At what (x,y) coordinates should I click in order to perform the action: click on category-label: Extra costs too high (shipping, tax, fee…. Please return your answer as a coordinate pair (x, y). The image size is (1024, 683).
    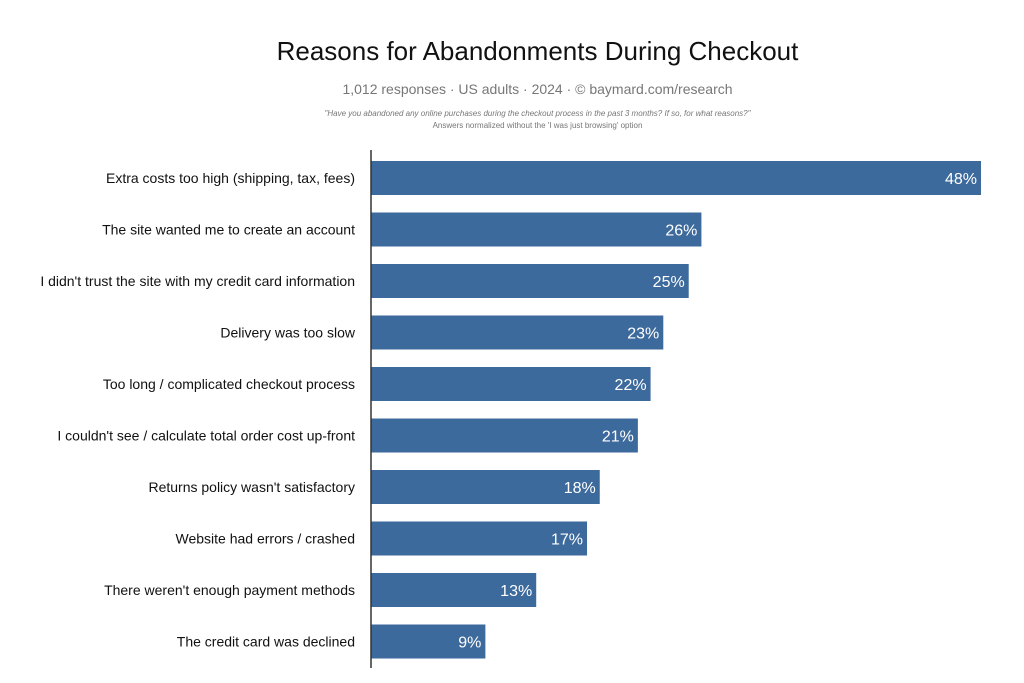
    Looking at the image, I should click on (230, 178).